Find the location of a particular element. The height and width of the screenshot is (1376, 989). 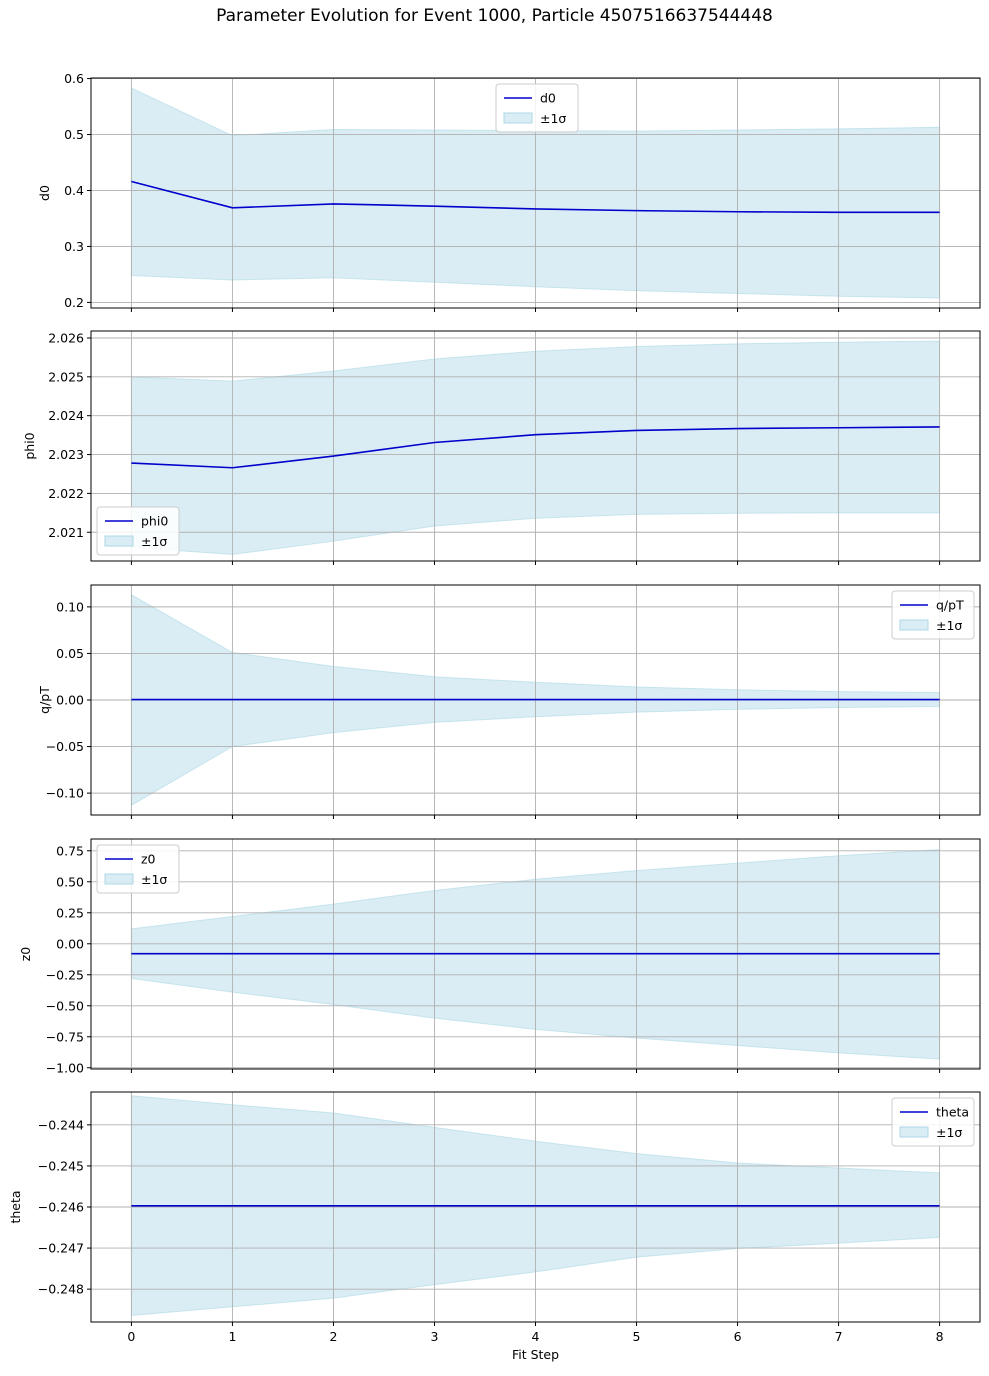

panel-4-ytick-label: −0.244 is located at coordinates (61, 1124).